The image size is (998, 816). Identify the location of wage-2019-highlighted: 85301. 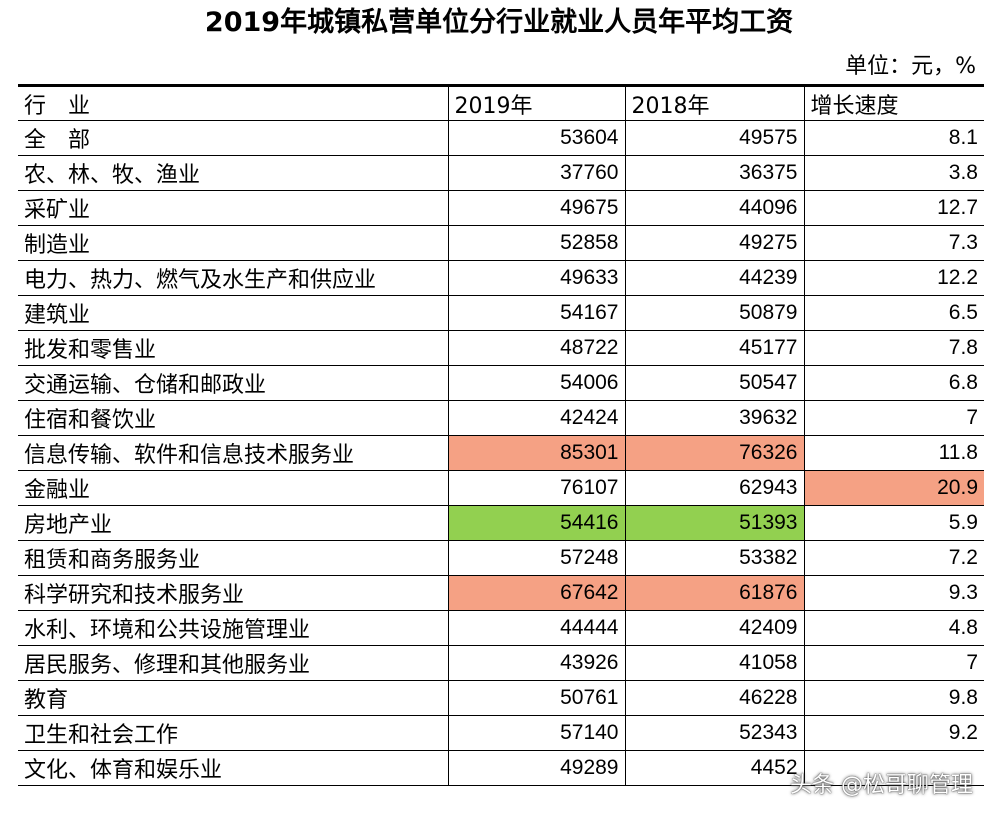
(536, 453).